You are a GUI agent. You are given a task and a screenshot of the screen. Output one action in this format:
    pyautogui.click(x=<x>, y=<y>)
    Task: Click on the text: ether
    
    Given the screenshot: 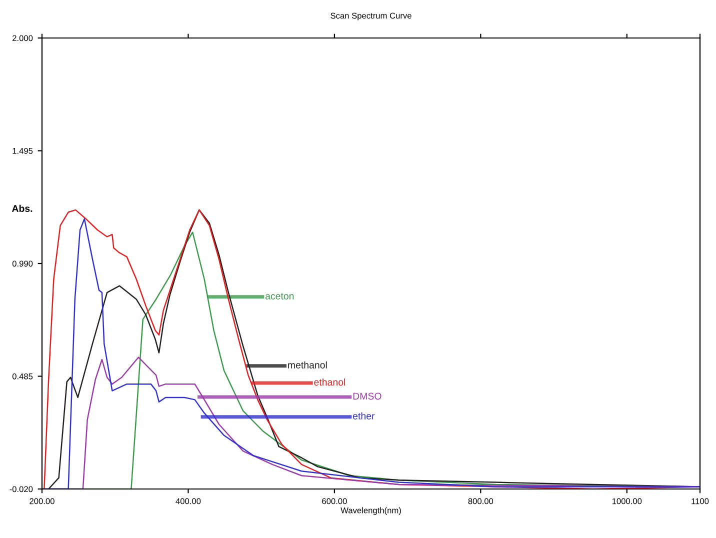 What is the action you would take?
    pyautogui.click(x=363, y=416)
    